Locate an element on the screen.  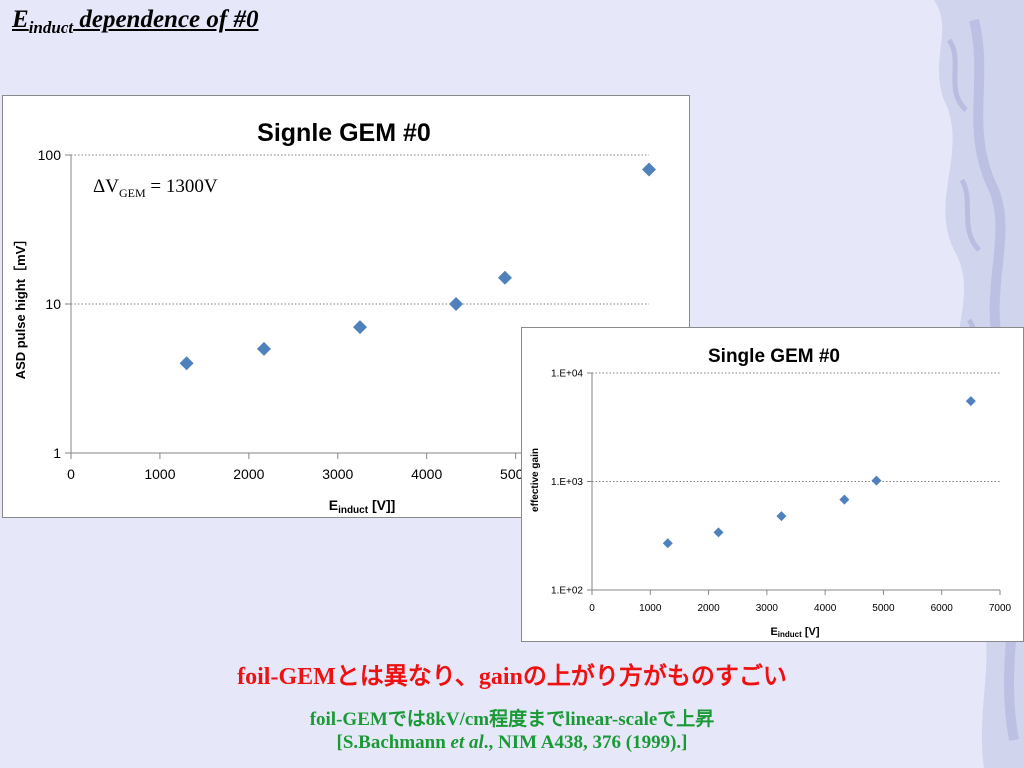
chart1-ytick-label: 1 is located at coordinates (57, 453).